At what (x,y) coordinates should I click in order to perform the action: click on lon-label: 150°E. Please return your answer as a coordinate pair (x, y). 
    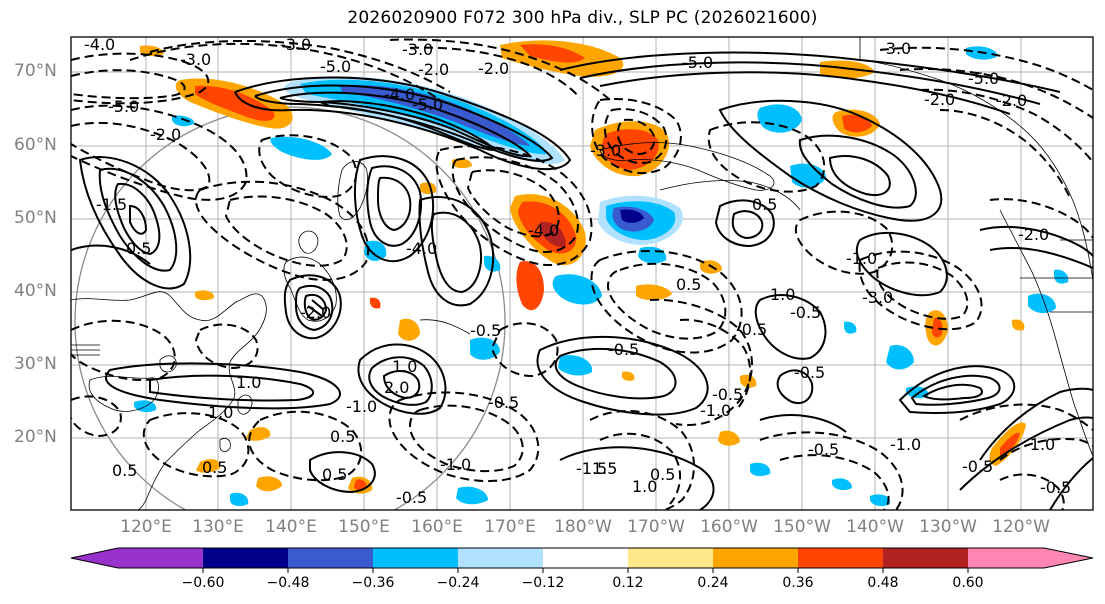
    Looking at the image, I should click on (364, 527).